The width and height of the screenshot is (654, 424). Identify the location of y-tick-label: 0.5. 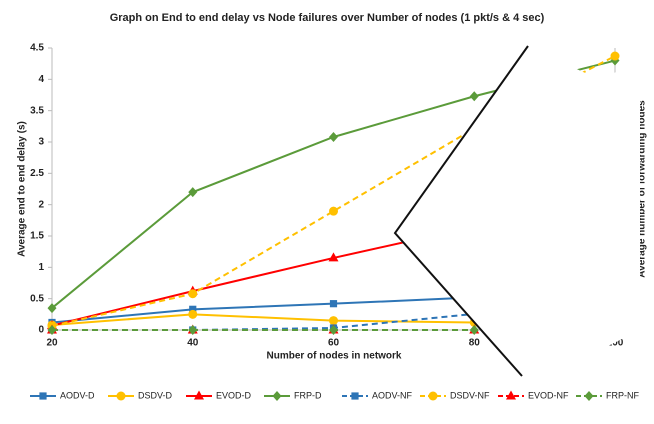
(37, 298).